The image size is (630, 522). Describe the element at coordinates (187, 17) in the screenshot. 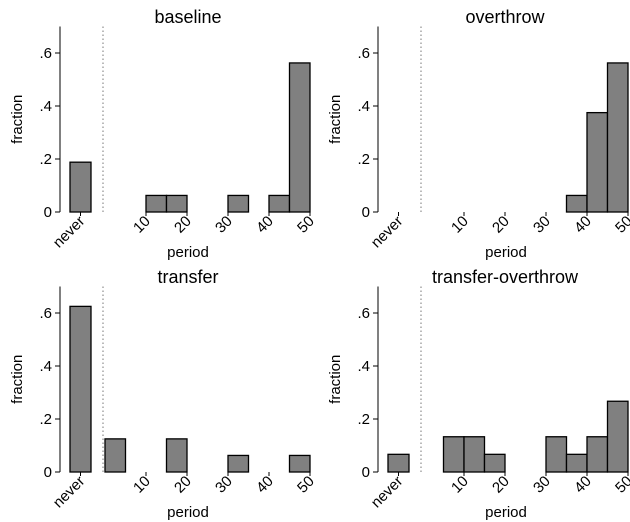

I see `panel-title: baseline` at that location.